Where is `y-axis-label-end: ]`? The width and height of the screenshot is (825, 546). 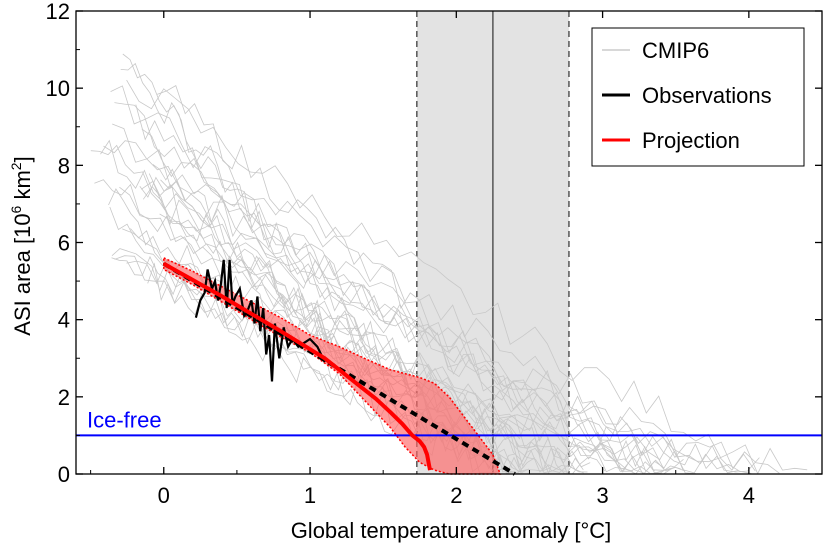
y-axis-label-end: ] is located at coordinates (22, 159).